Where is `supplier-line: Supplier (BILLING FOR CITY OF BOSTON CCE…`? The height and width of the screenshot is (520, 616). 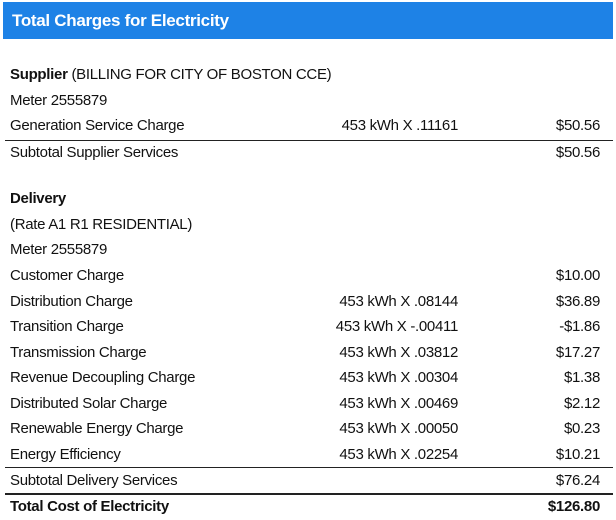 supplier-line: Supplier (BILLING FOR CITY OF BOSTON CCE… is located at coordinates (171, 75).